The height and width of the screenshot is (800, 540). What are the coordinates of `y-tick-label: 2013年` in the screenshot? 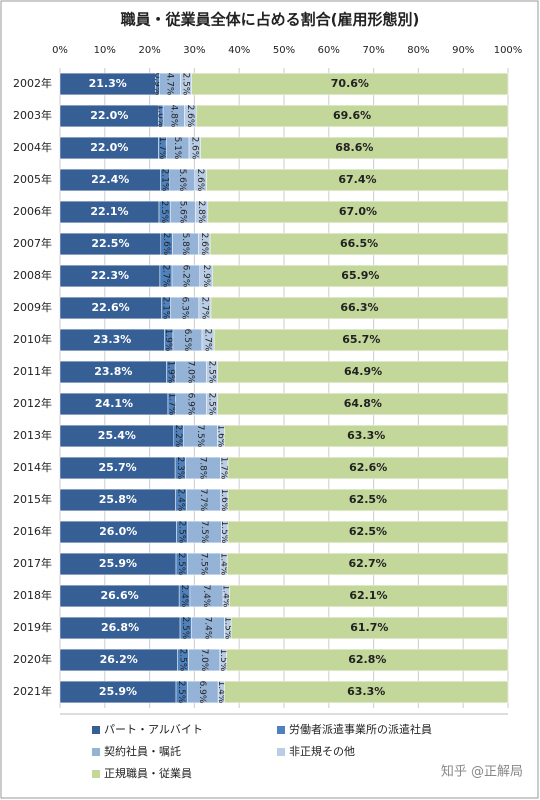 It's located at (32, 435).